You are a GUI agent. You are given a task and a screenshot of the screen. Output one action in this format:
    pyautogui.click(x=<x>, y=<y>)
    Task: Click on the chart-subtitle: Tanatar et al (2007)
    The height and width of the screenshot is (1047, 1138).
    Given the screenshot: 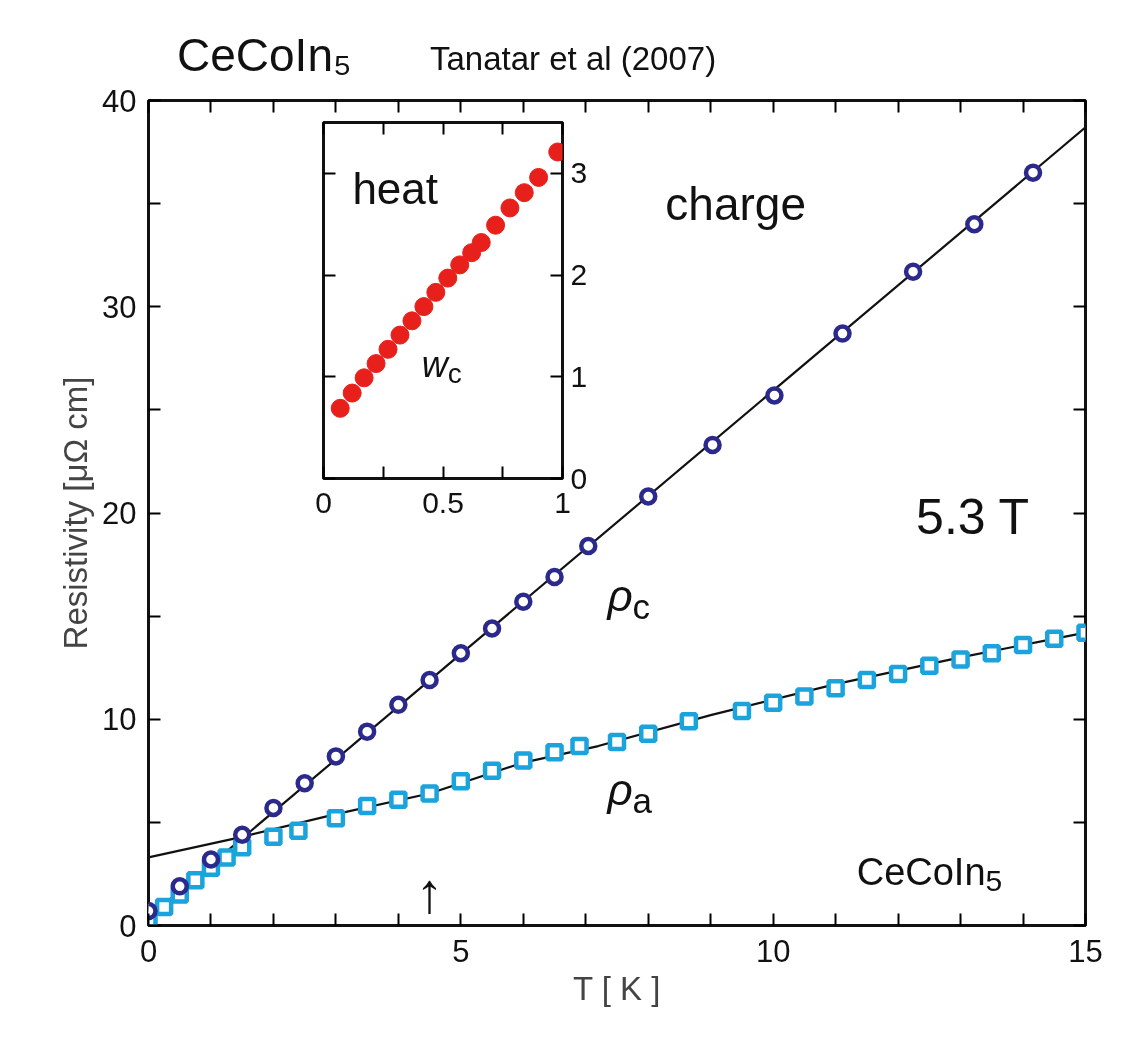 What is the action you would take?
    pyautogui.click(x=573, y=59)
    